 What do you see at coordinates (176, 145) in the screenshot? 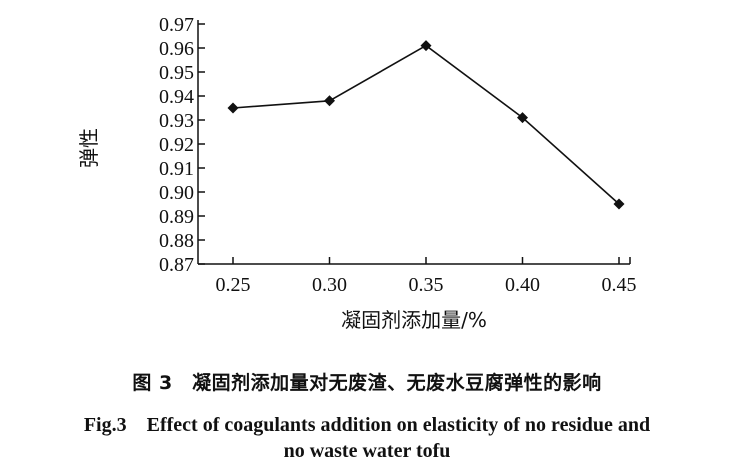
I see `y-tick-label: 0.92` at bounding box center [176, 145].